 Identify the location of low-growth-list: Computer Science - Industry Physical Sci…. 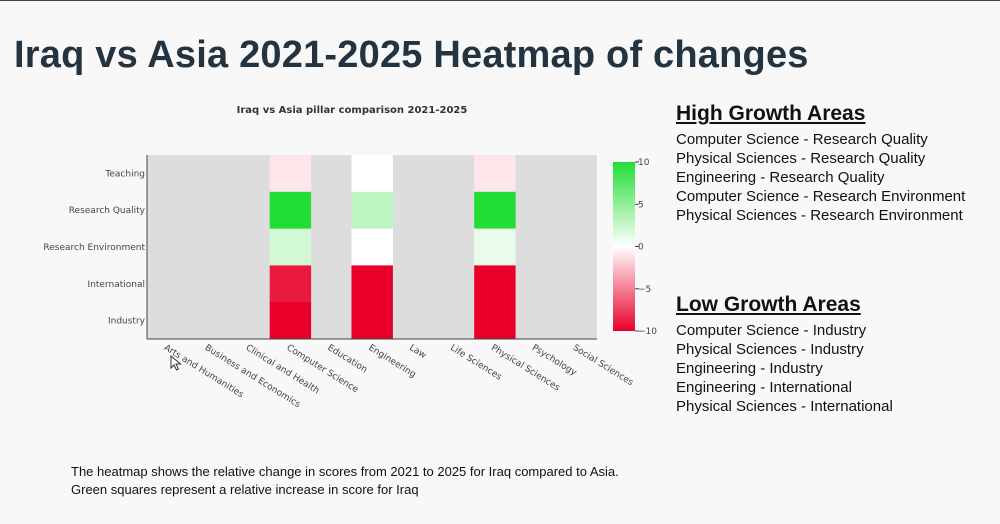
(784, 368).